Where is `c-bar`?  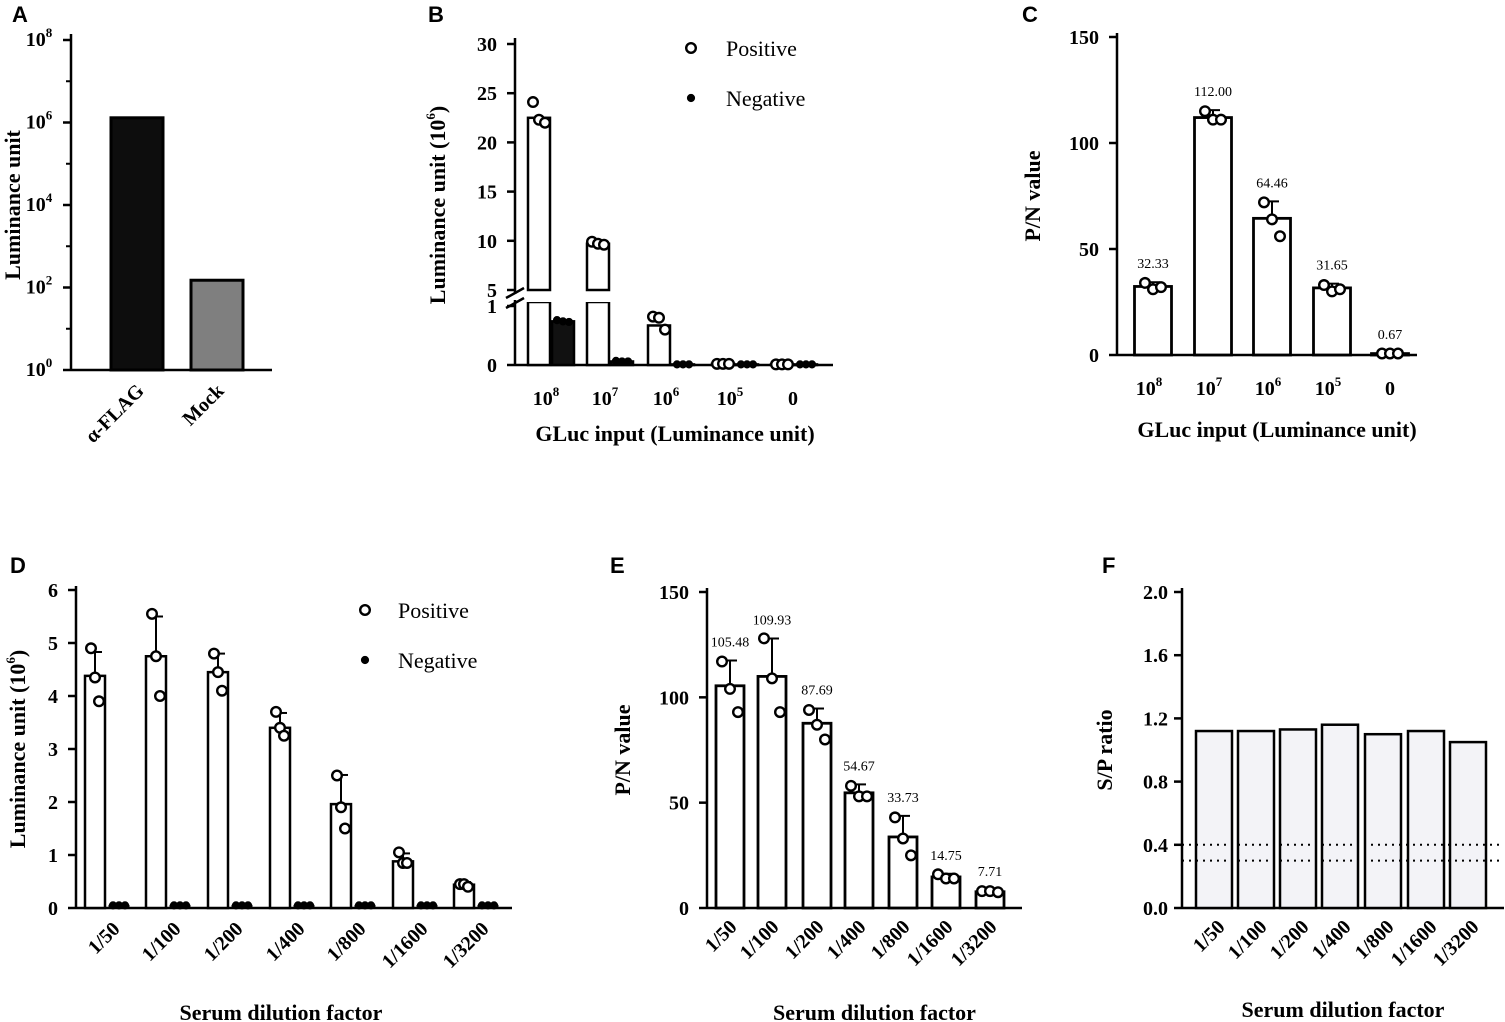
c-bar is located at coordinates (1332, 321).